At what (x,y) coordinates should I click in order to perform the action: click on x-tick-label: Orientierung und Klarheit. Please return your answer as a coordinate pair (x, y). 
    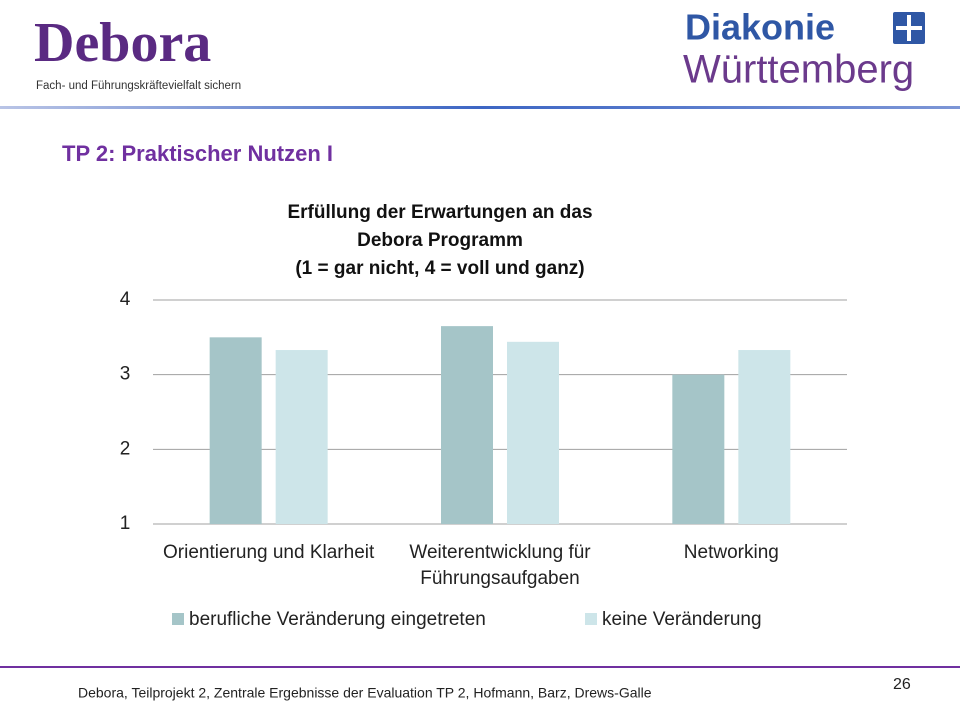
    Looking at the image, I should click on (269, 552).